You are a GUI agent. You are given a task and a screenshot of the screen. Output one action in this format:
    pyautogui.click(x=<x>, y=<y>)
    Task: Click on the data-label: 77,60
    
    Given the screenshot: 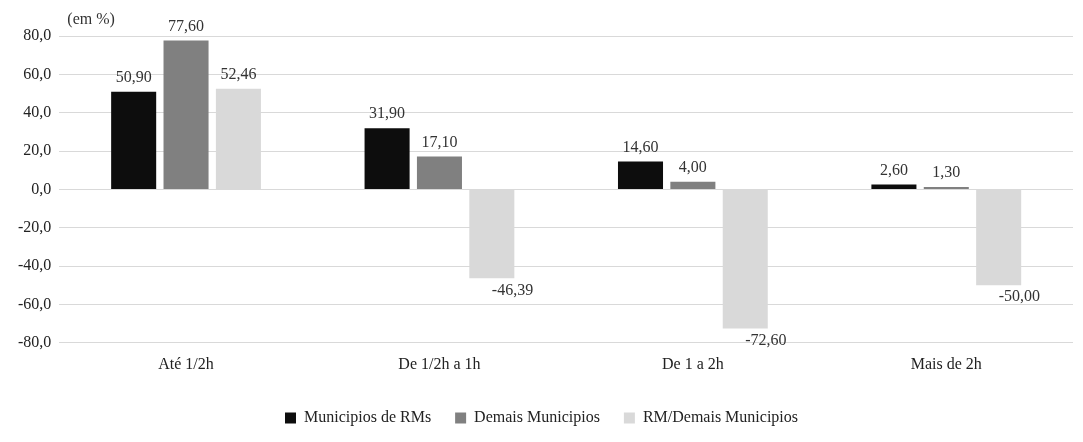 What is the action you would take?
    pyautogui.click(x=186, y=25)
    